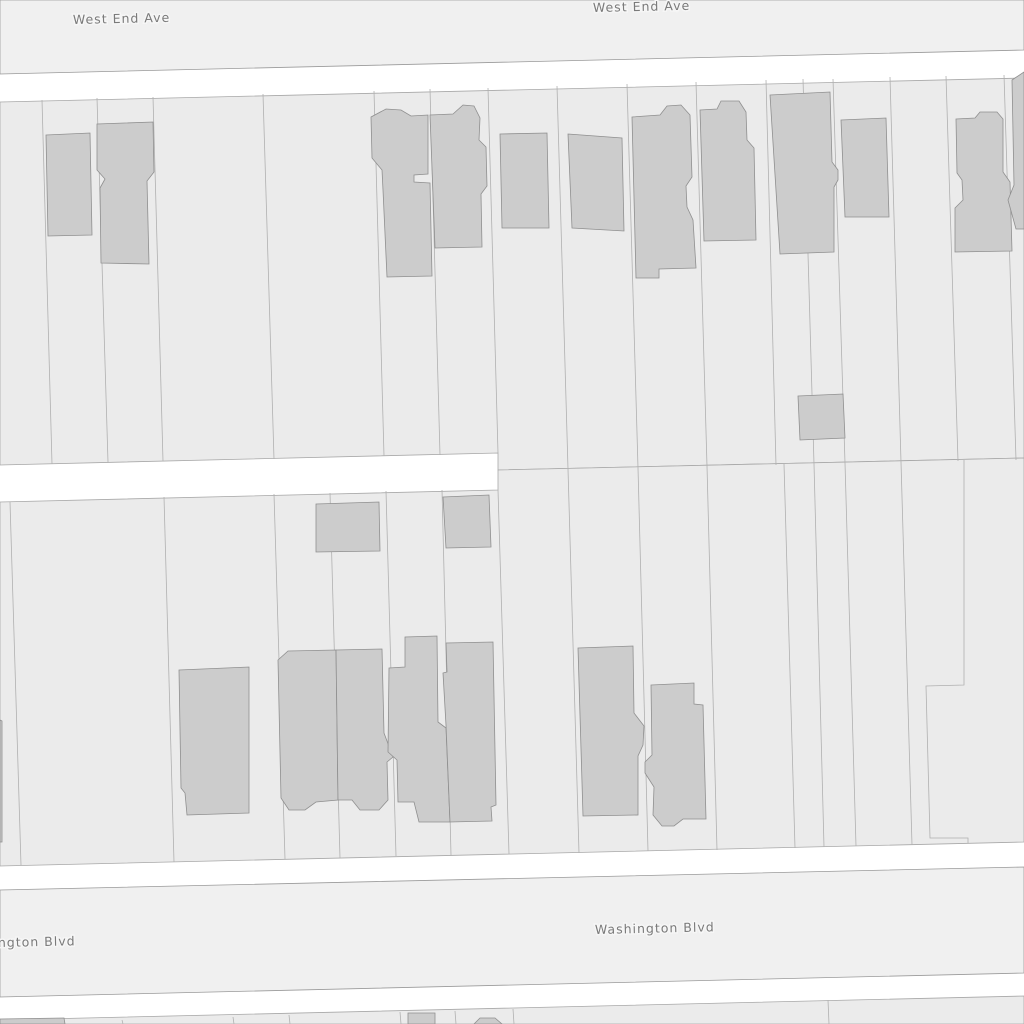 The height and width of the screenshot is (1024, 1024). I want to click on west-end-ave-road, so click(512, 37).